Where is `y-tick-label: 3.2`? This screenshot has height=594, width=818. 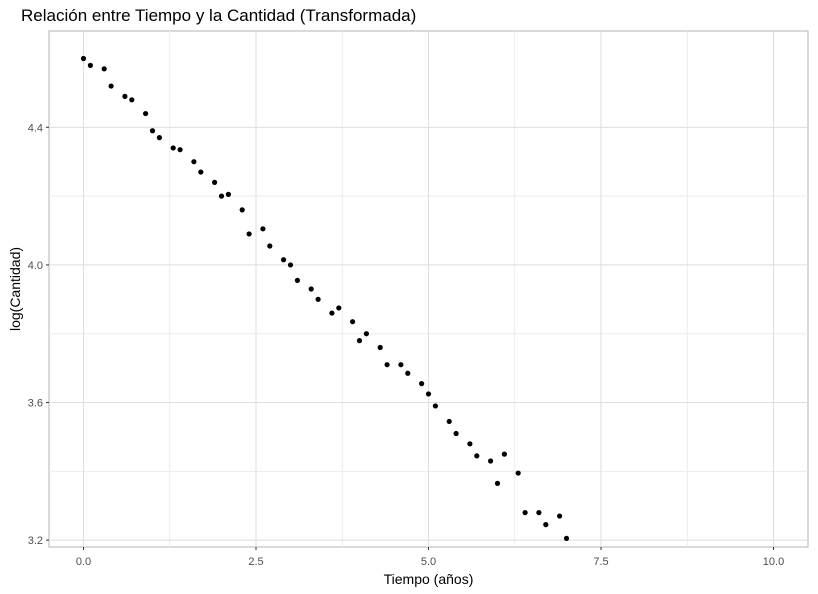
y-tick-label: 3.2 is located at coordinates (35, 541).